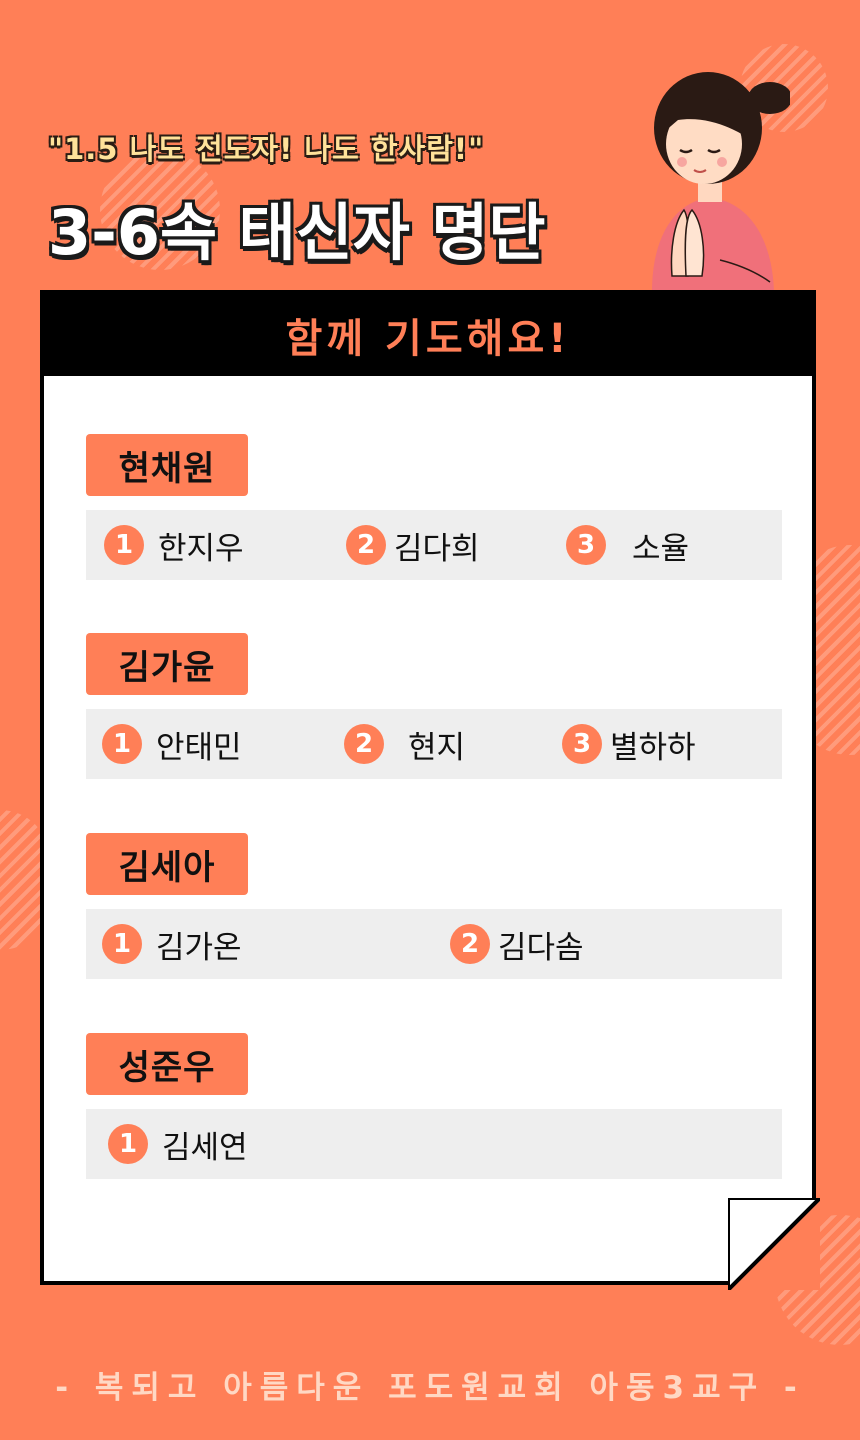  What do you see at coordinates (721, 182) in the screenshot?
I see `praying-girl-icon` at bounding box center [721, 182].